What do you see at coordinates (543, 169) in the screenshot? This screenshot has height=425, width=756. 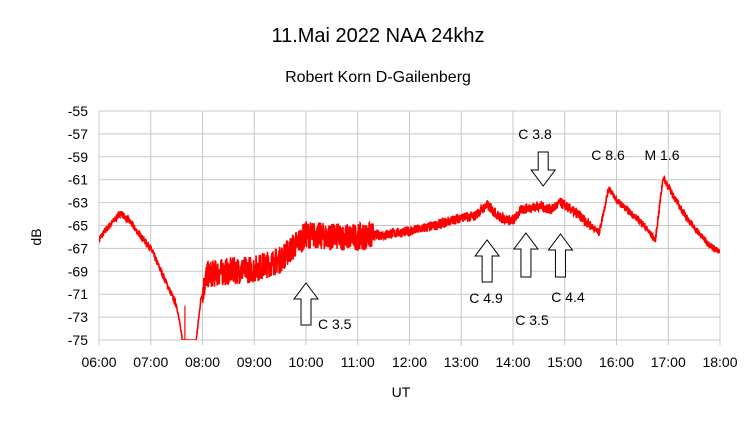 I see `down-arrow-icon` at bounding box center [543, 169].